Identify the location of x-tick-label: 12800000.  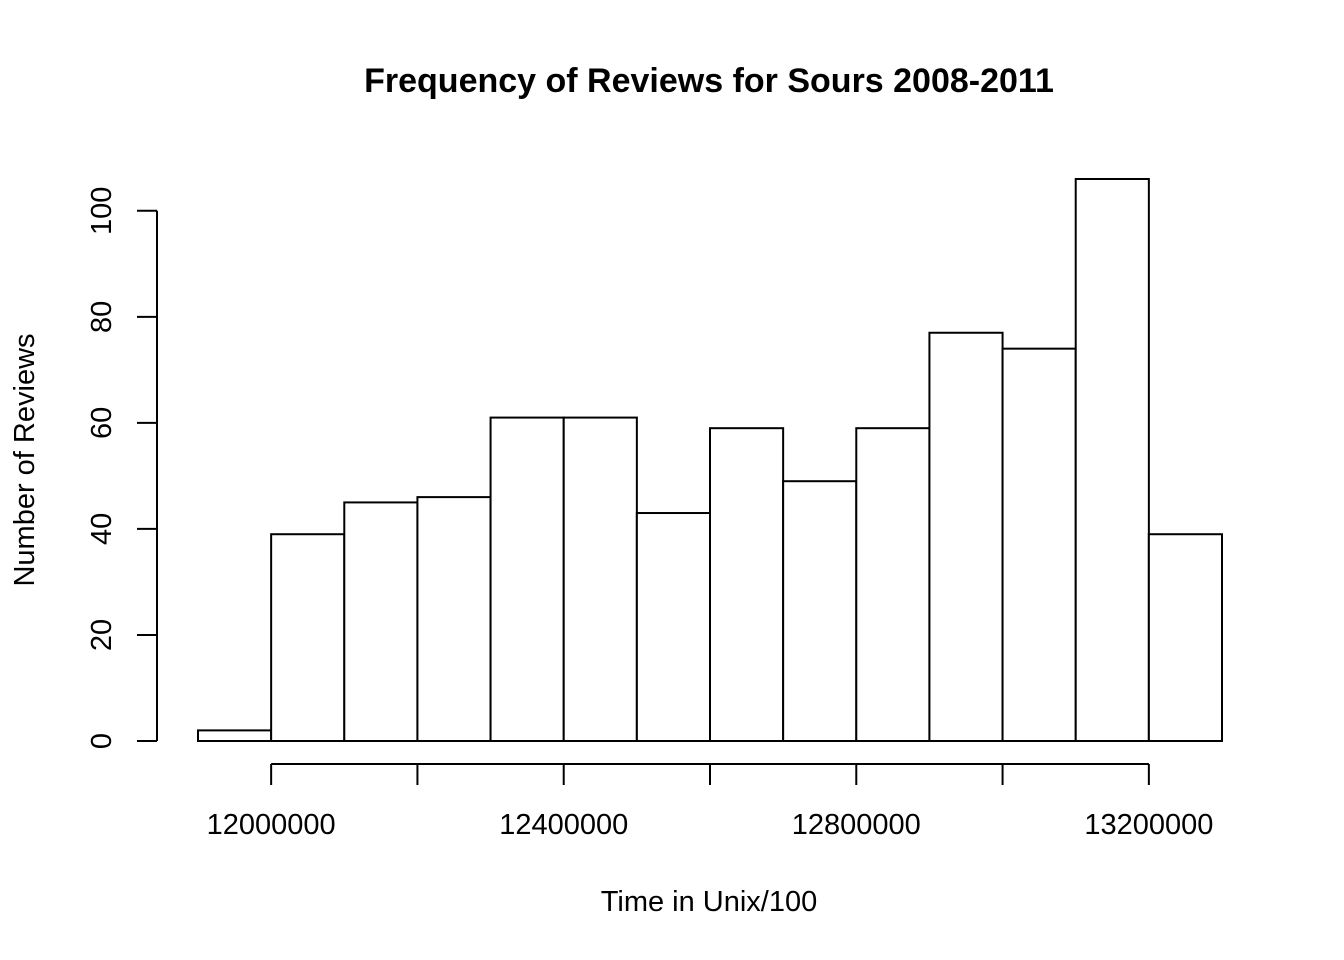
(856, 825).